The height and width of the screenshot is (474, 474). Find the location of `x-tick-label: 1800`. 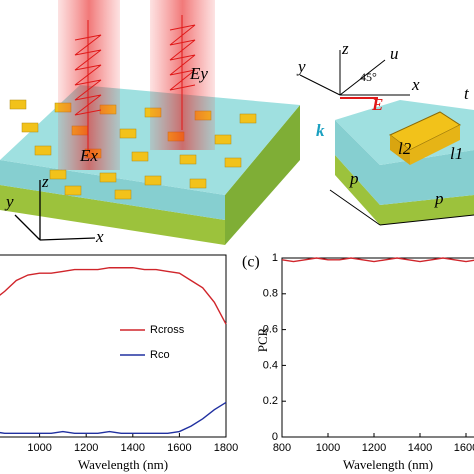

x-tick-label: 1800 is located at coordinates (226, 448).